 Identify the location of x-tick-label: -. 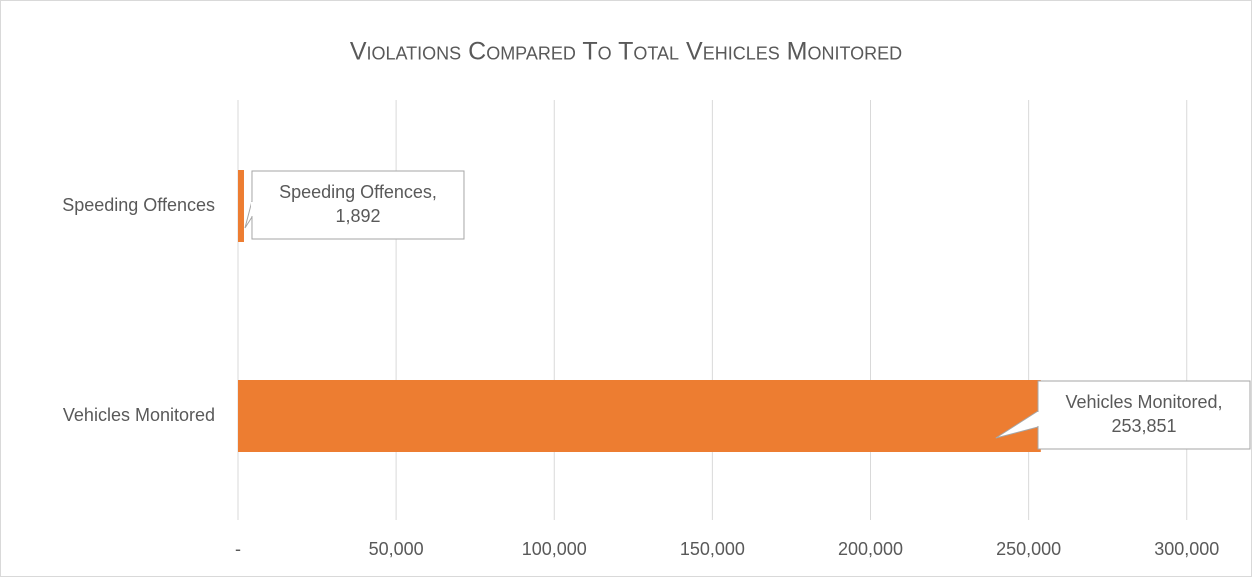
(238, 549).